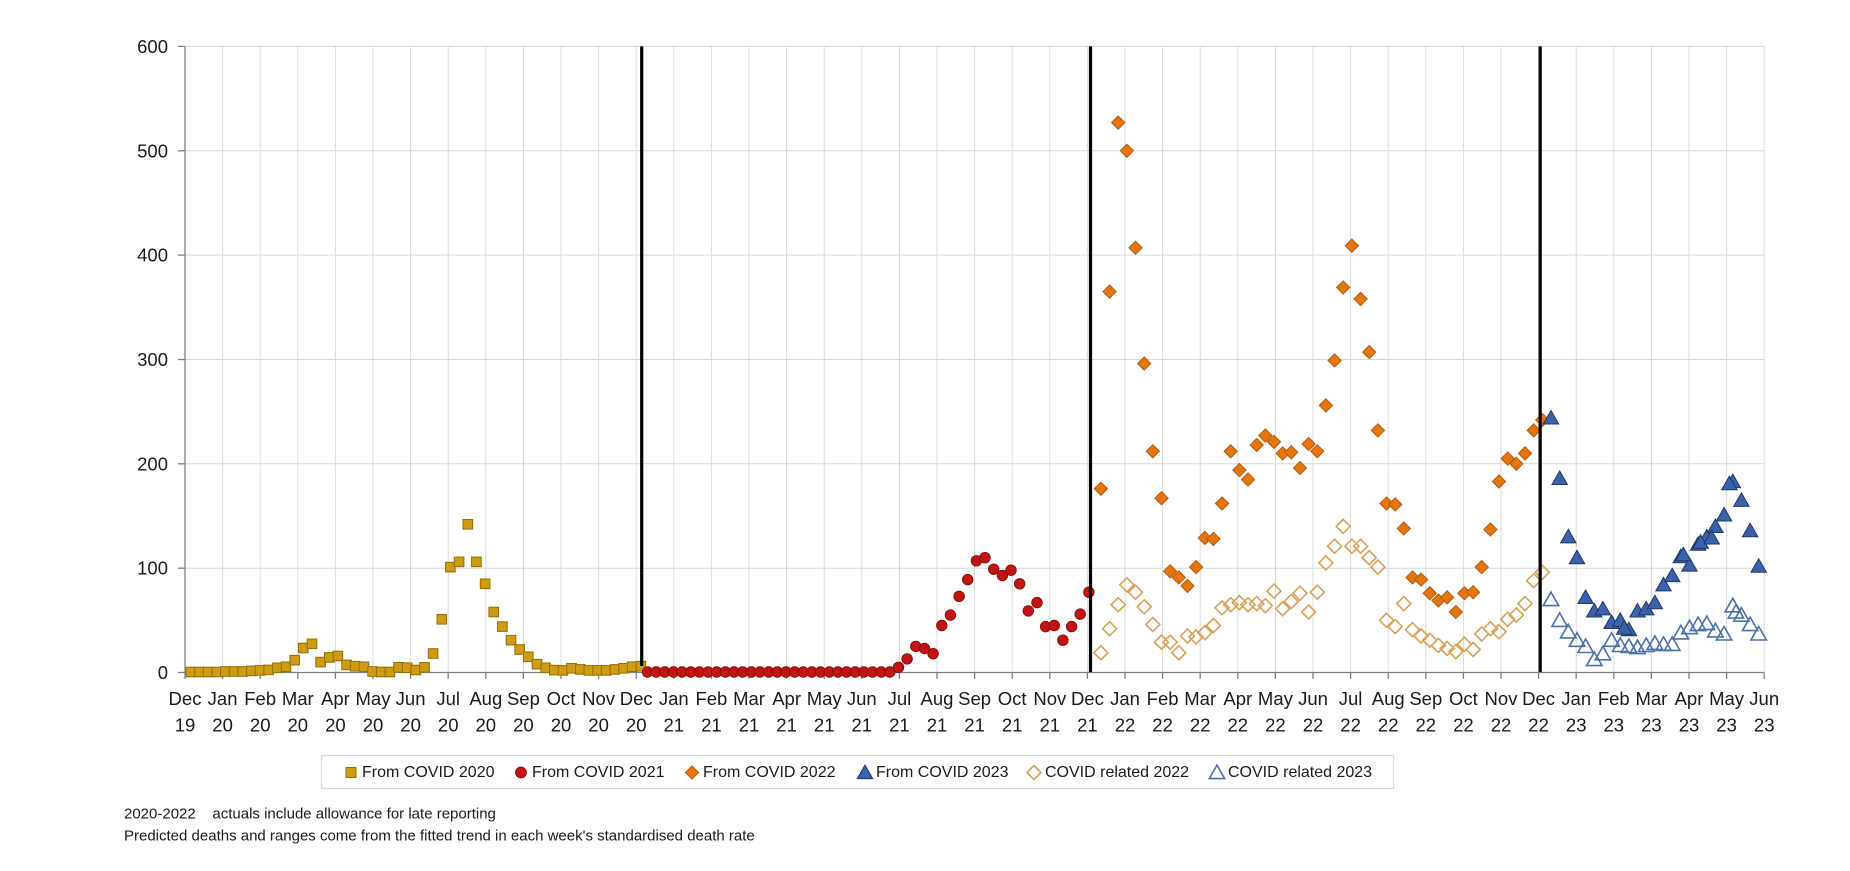 This screenshot has width=1850, height=871. Describe the element at coordinates (163, 672) in the screenshot. I see `svg-text: 0` at that location.